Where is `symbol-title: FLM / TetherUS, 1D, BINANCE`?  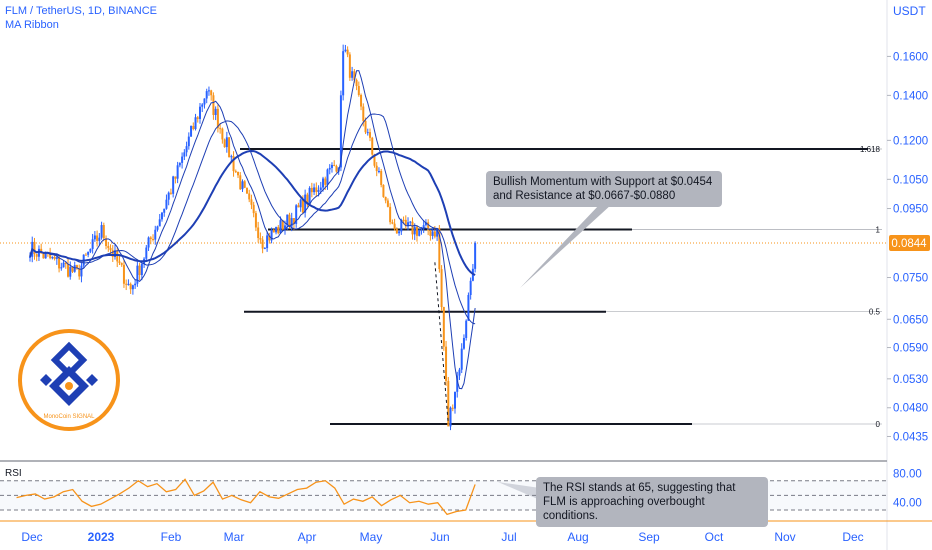 symbol-title: FLM / TetherUS, 1D, BINANCE is located at coordinates (81, 11).